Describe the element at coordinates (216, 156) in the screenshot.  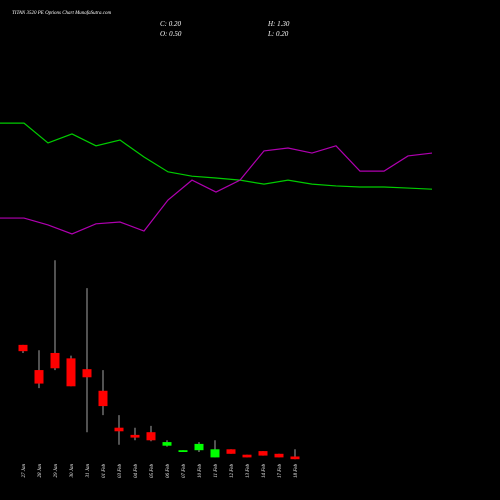
I see `indicator-line` at that location.